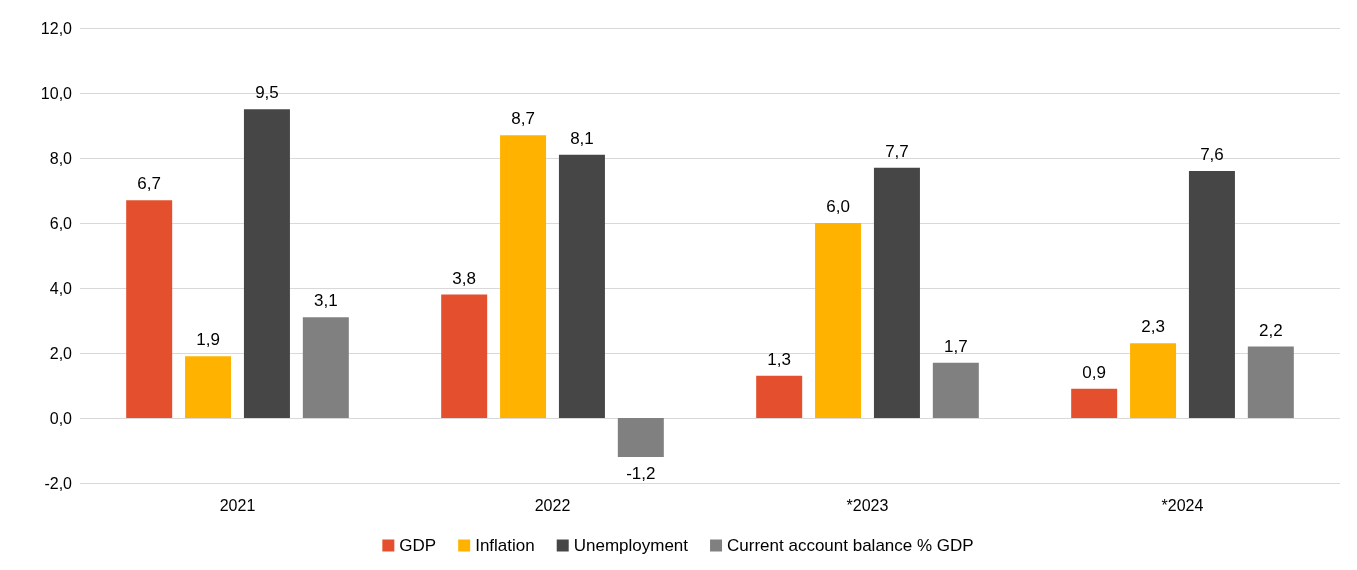 The image size is (1357, 570). What do you see at coordinates (56, 93) in the screenshot?
I see `y-tick-label: 10,0` at bounding box center [56, 93].